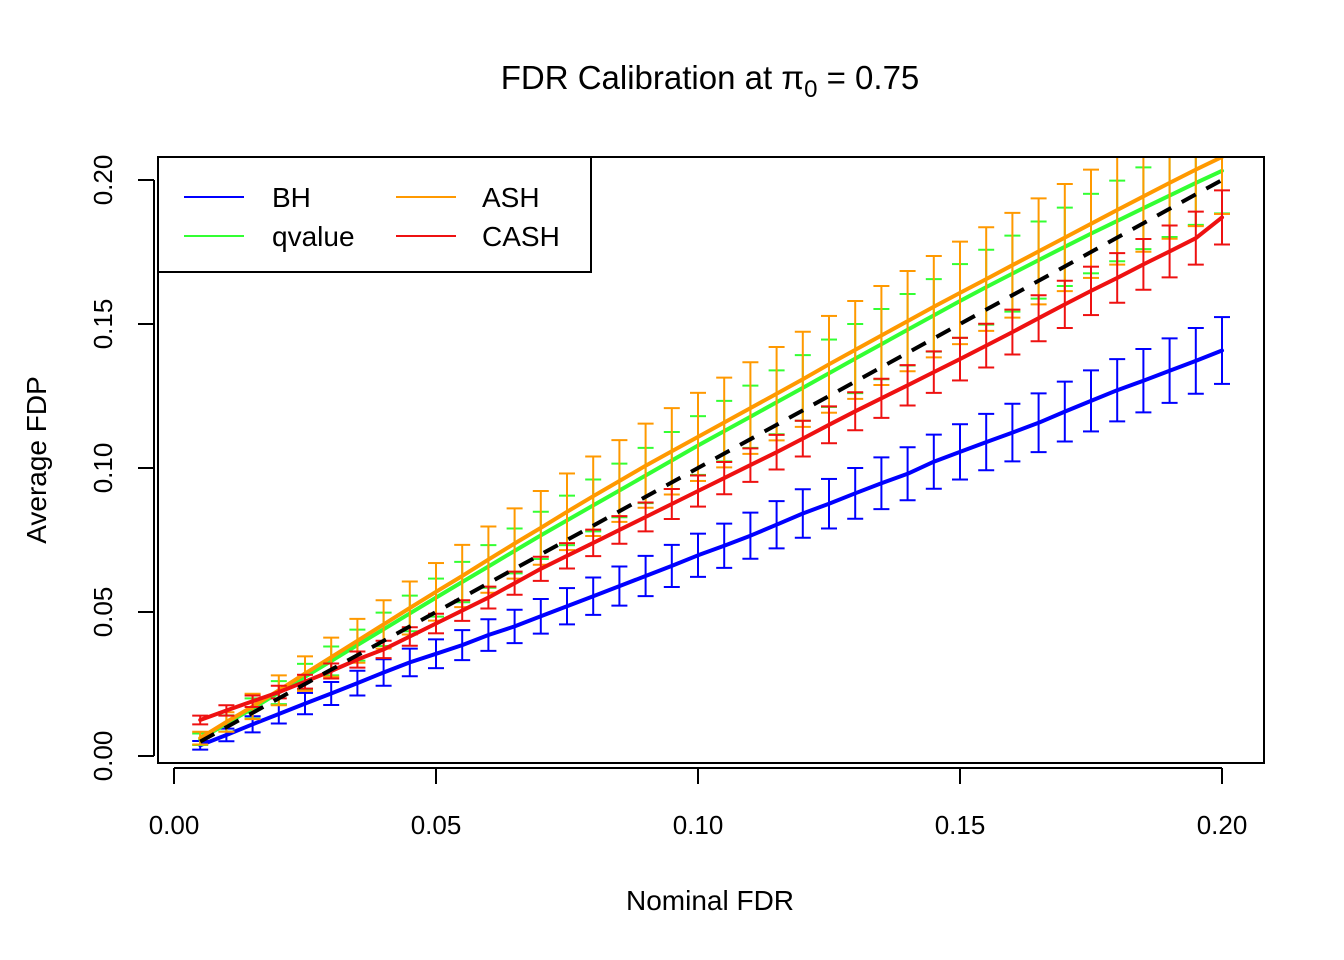  What do you see at coordinates (810, 89) in the screenshot?
I see `title-subscript: 0` at bounding box center [810, 89].